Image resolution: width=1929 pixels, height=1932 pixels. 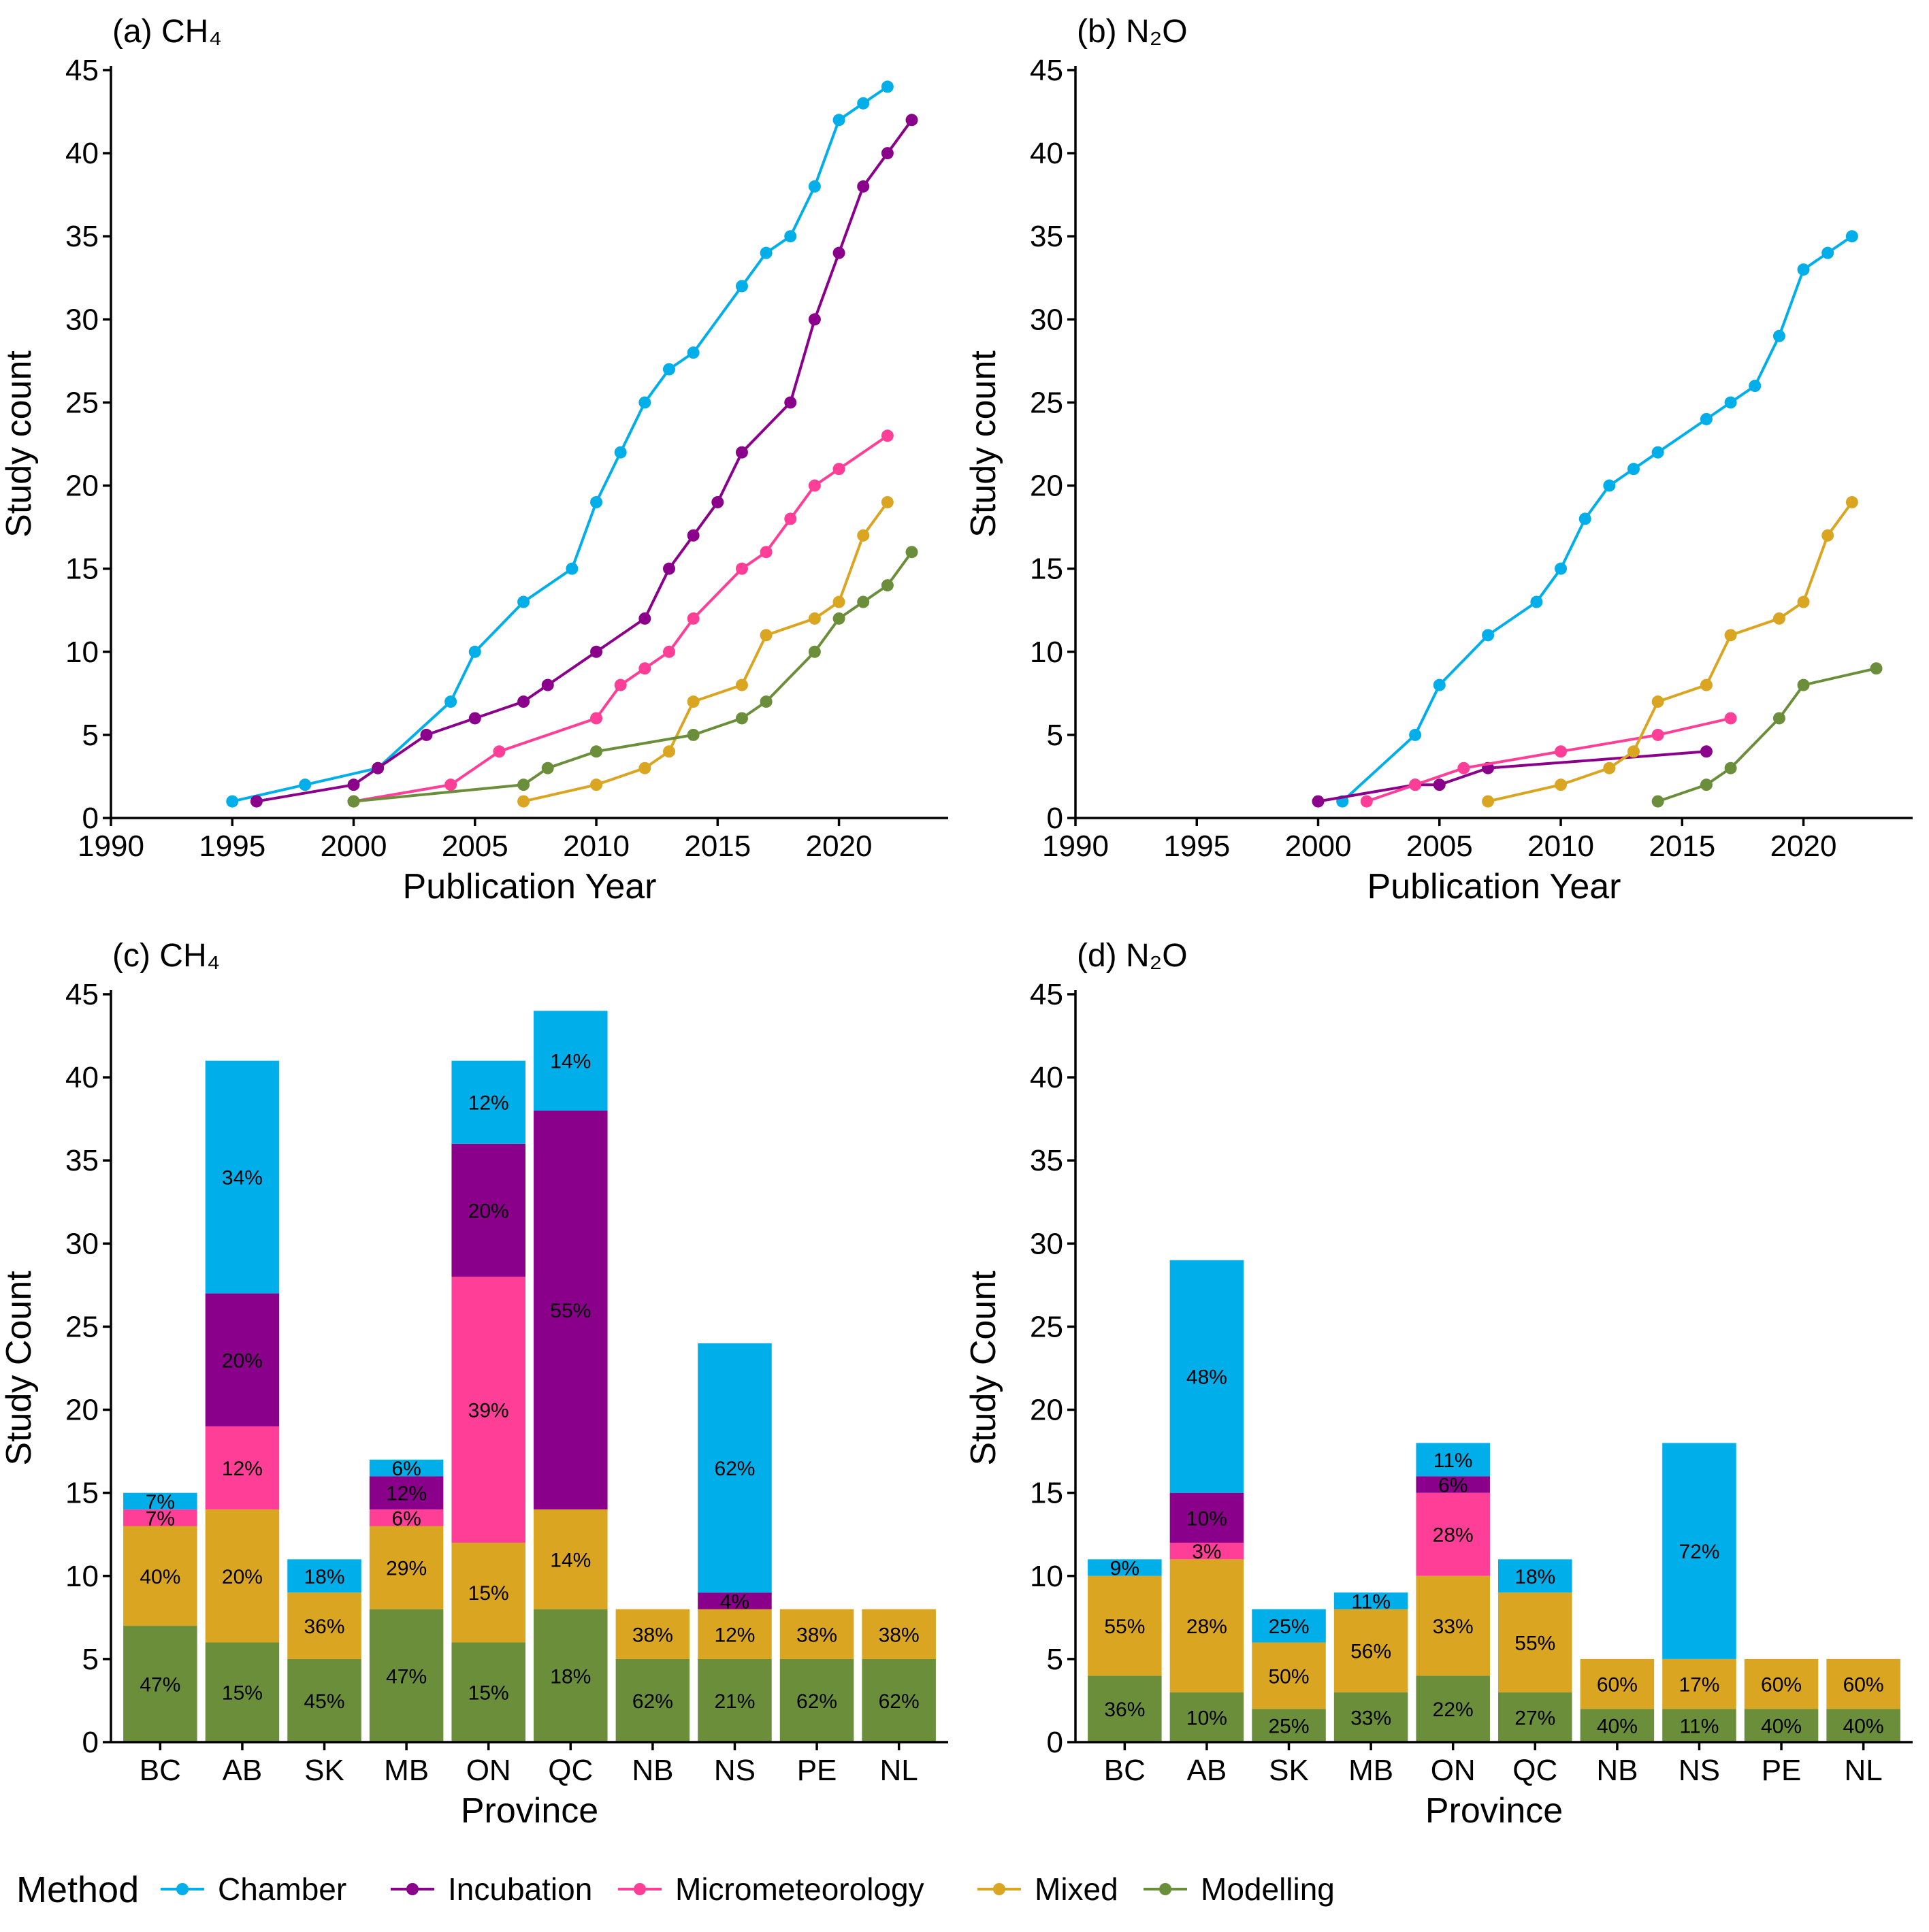 I want to click on legend-key-point-incubation, so click(x=412, y=1889).